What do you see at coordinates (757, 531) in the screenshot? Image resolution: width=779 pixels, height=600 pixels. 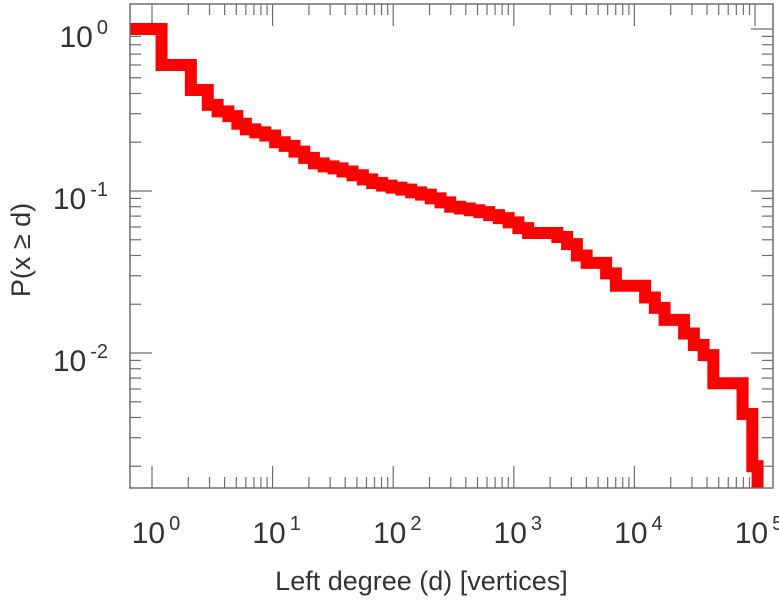 I see `x-tick-label: 10 5` at bounding box center [757, 531].